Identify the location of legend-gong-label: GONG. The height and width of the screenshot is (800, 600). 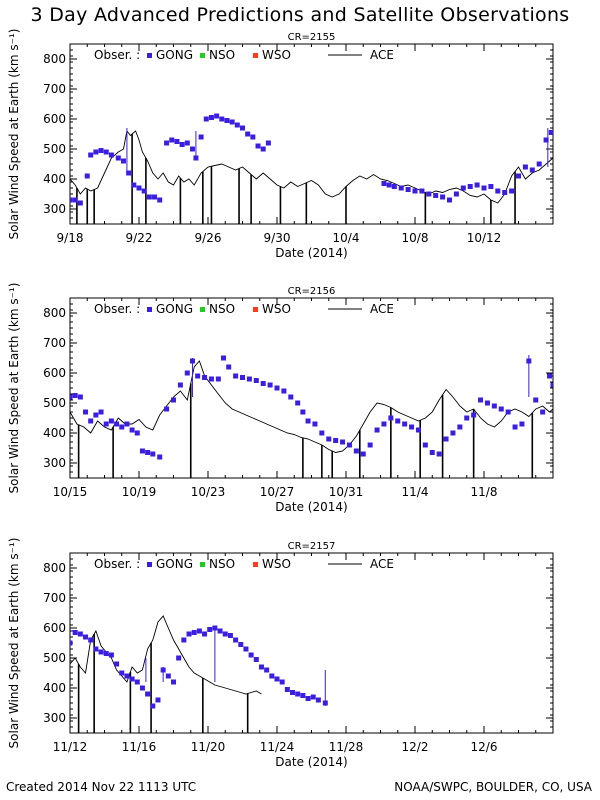
(174, 55).